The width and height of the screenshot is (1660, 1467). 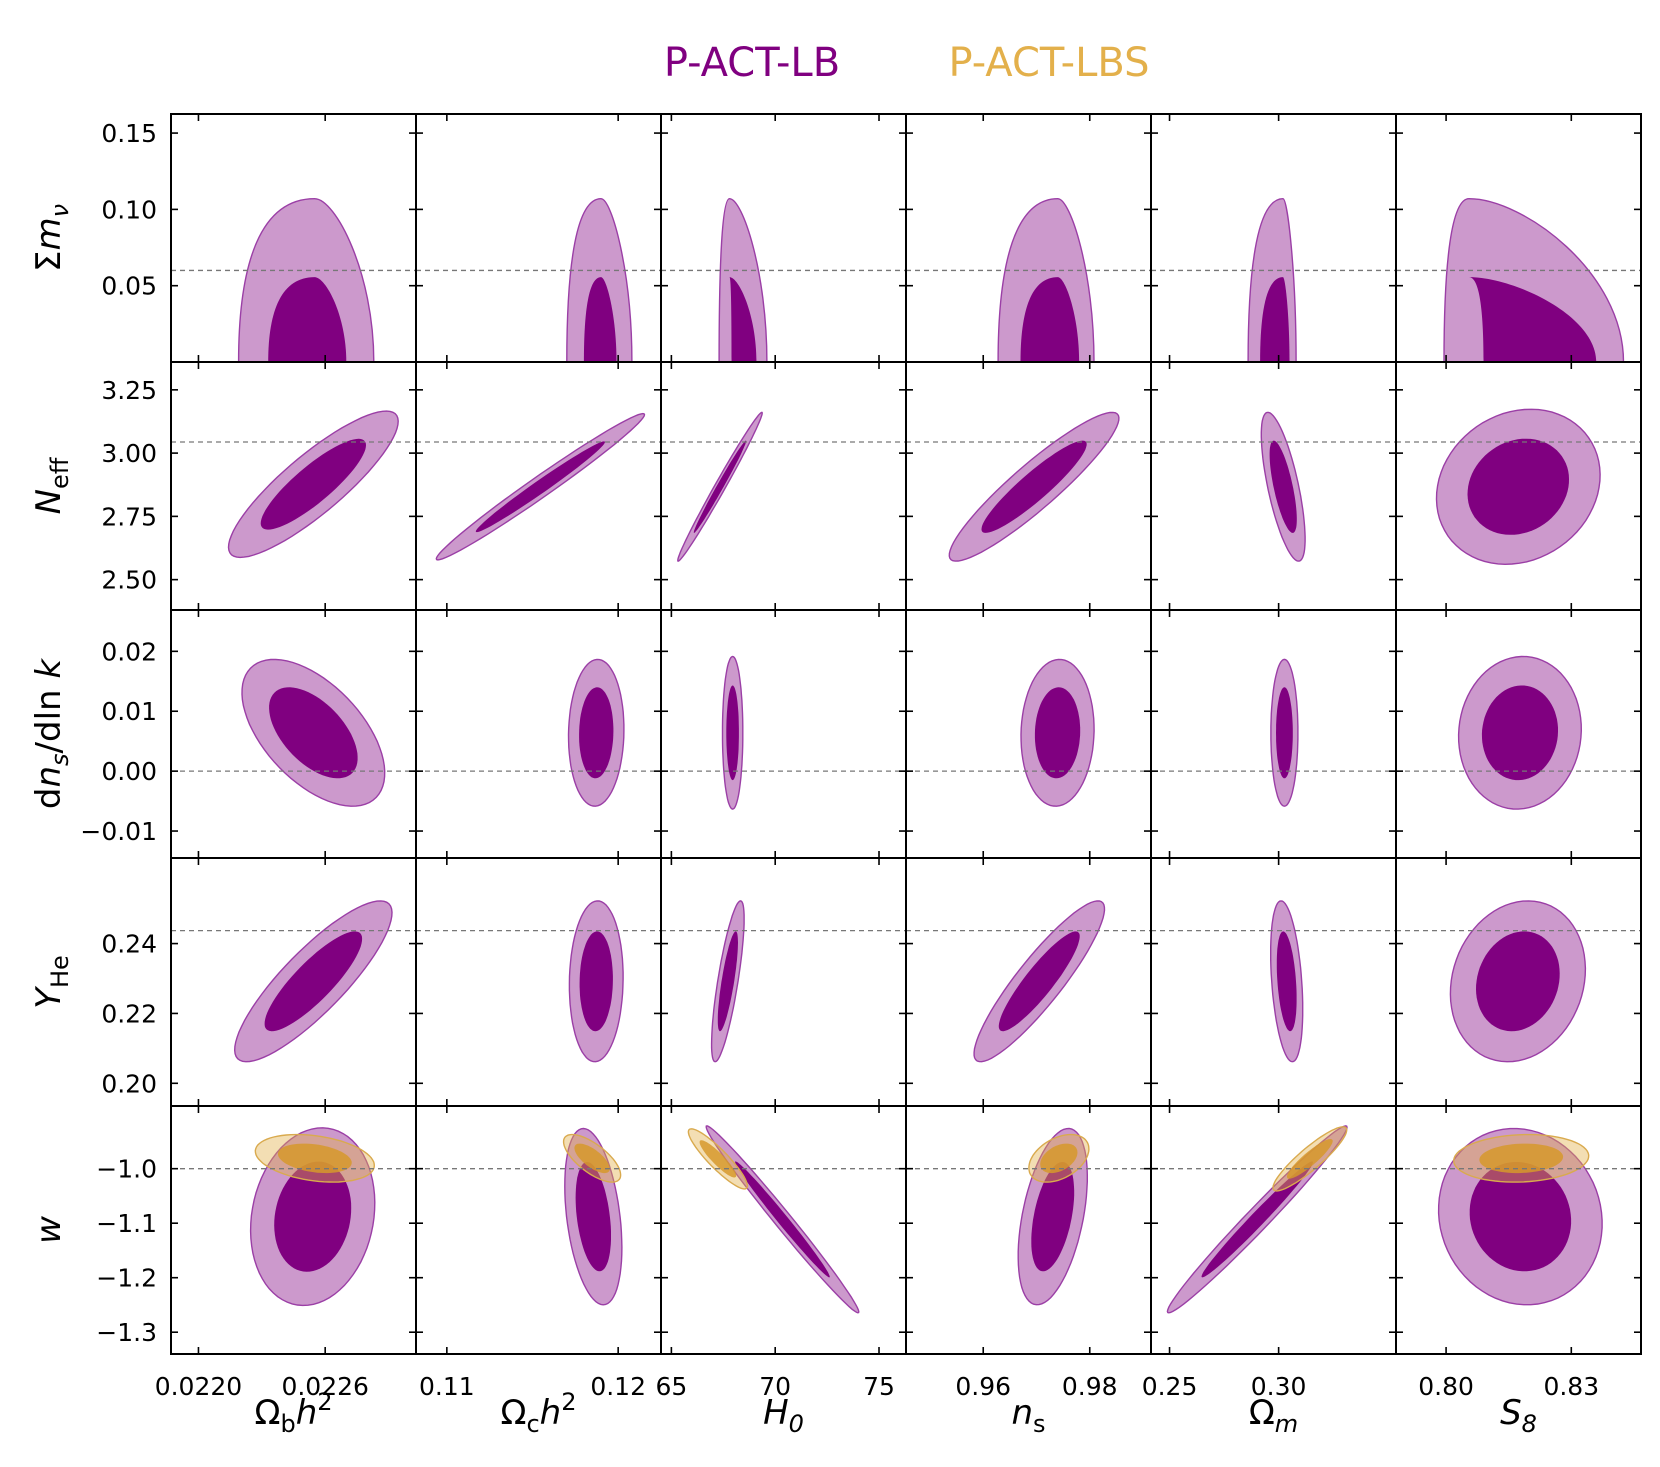 What do you see at coordinates (126, 1332) in the screenshot?
I see `y-tick-label: −1.3` at bounding box center [126, 1332].